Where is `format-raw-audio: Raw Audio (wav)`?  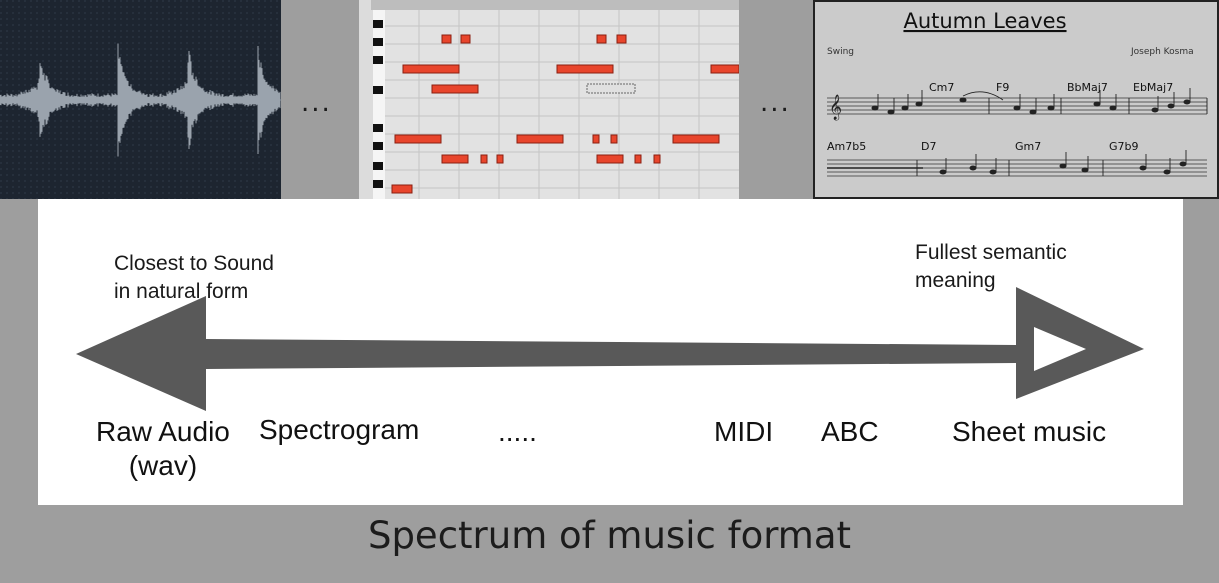 format-raw-audio: Raw Audio (wav) is located at coordinates (163, 448).